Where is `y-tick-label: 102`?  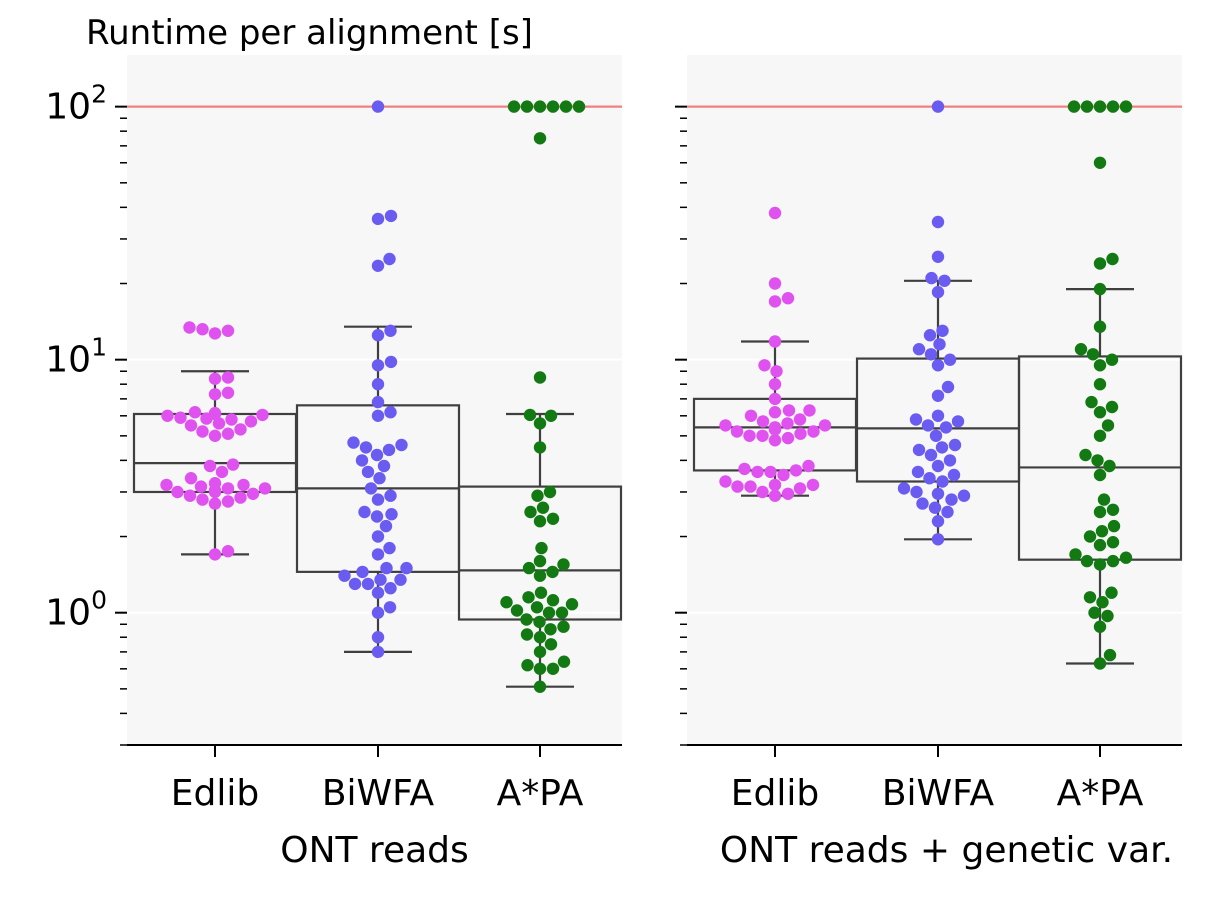 y-tick-label: 102 is located at coordinates (76, 104).